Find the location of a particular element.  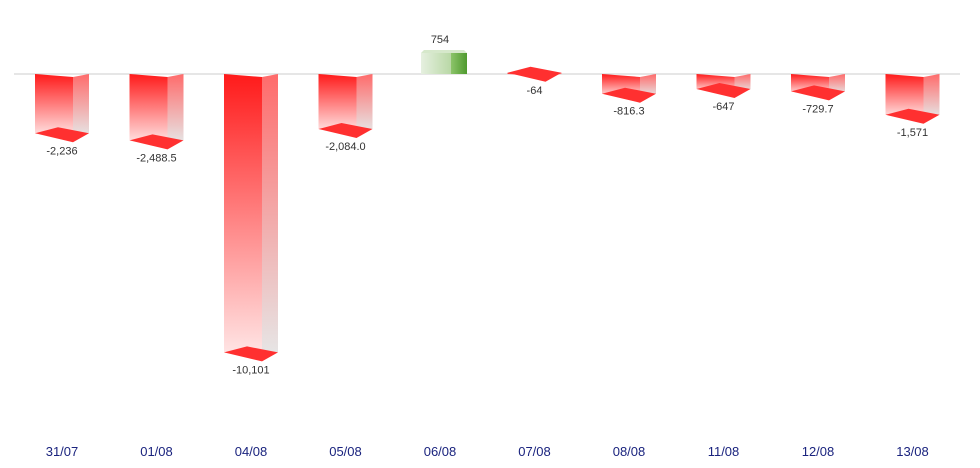

data-label-11-08: -647 is located at coordinates (723, 107).